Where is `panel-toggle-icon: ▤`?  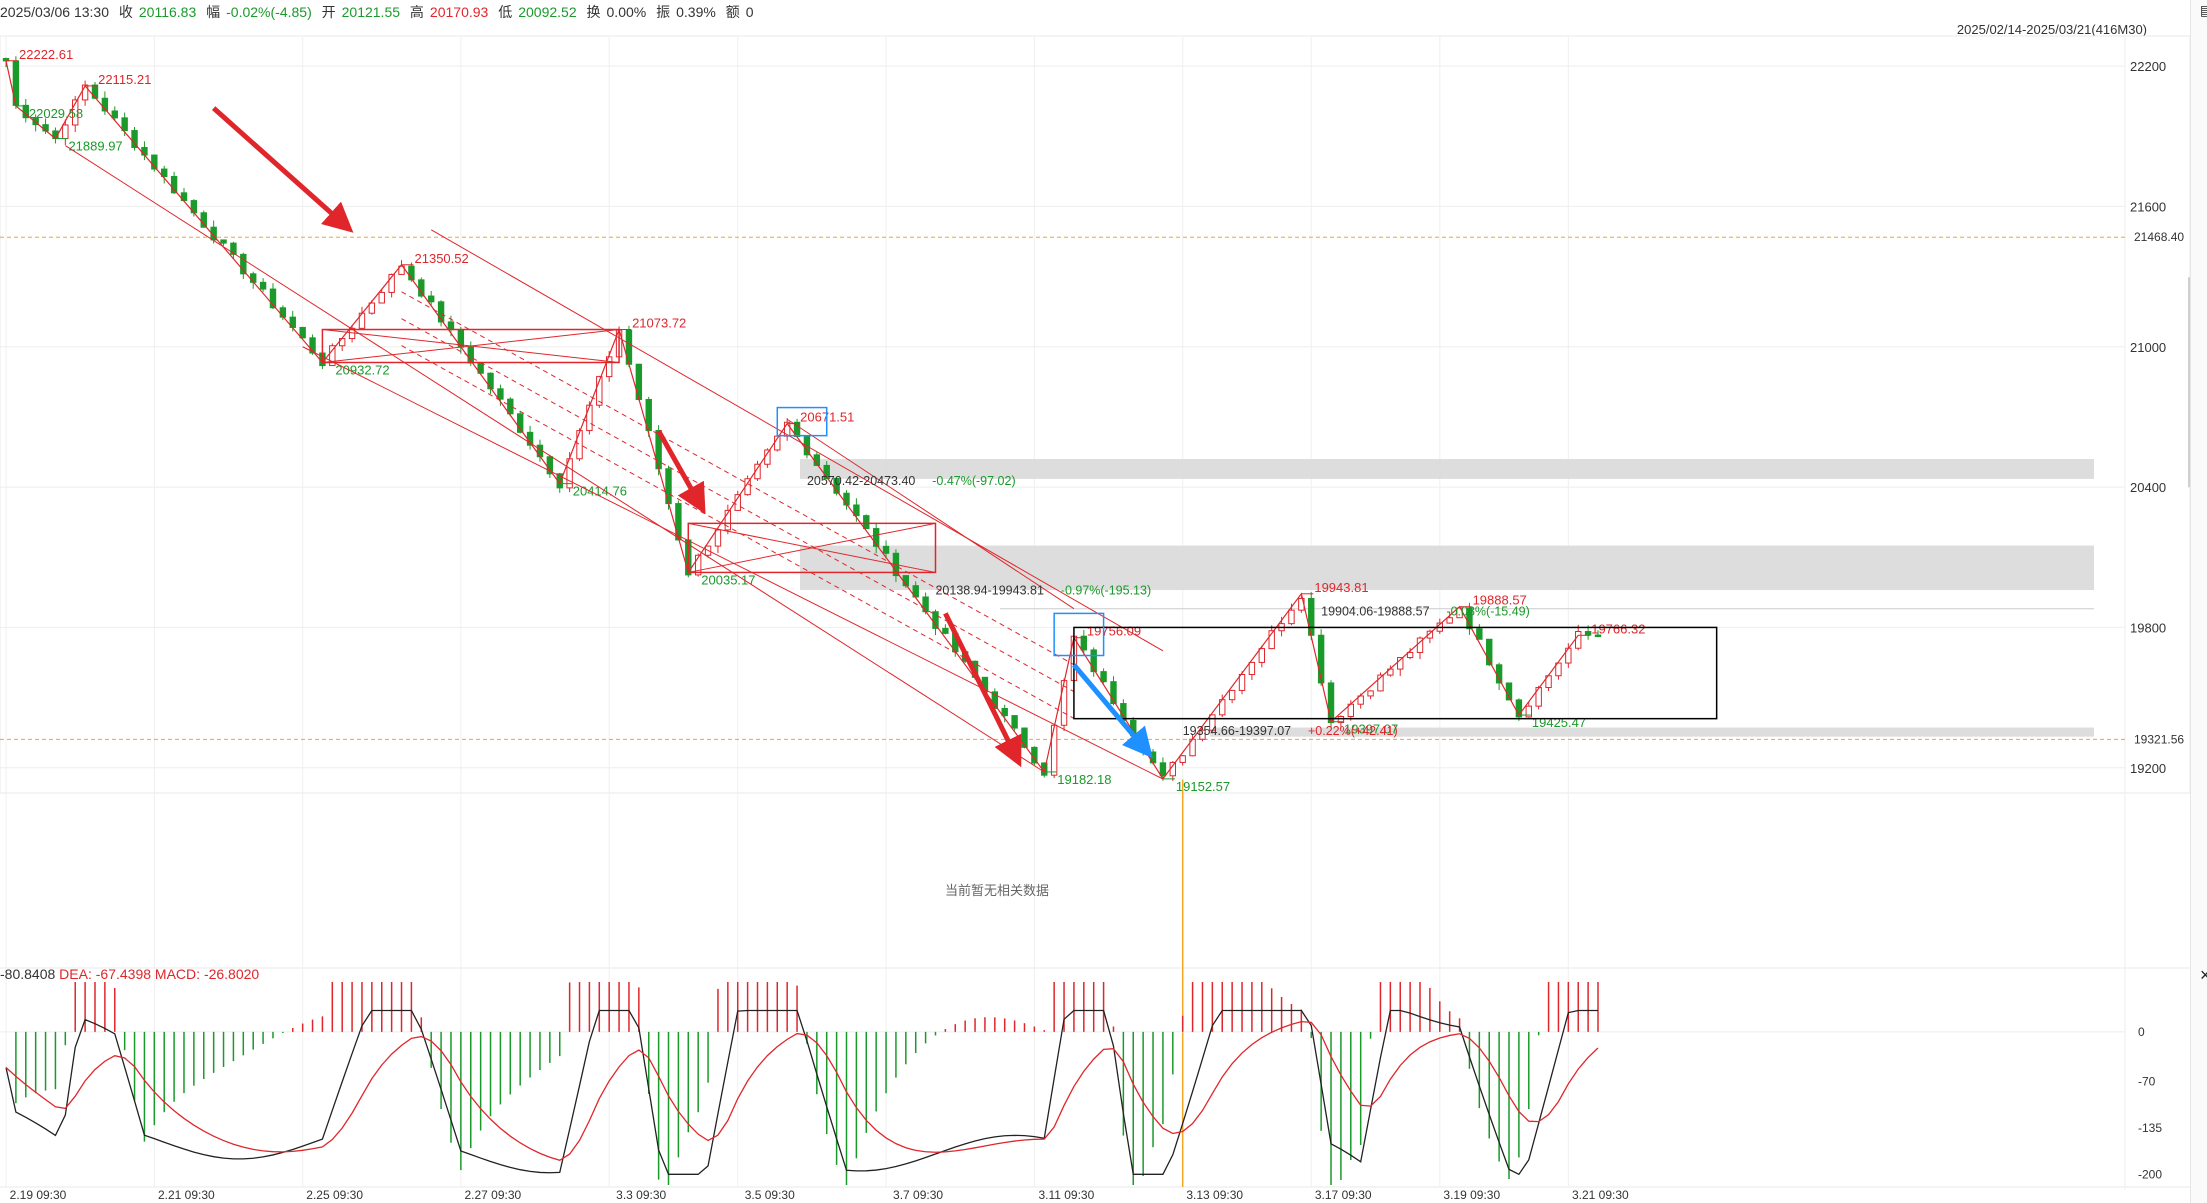 panel-toggle-icon: ▤ is located at coordinates (2203, 10).